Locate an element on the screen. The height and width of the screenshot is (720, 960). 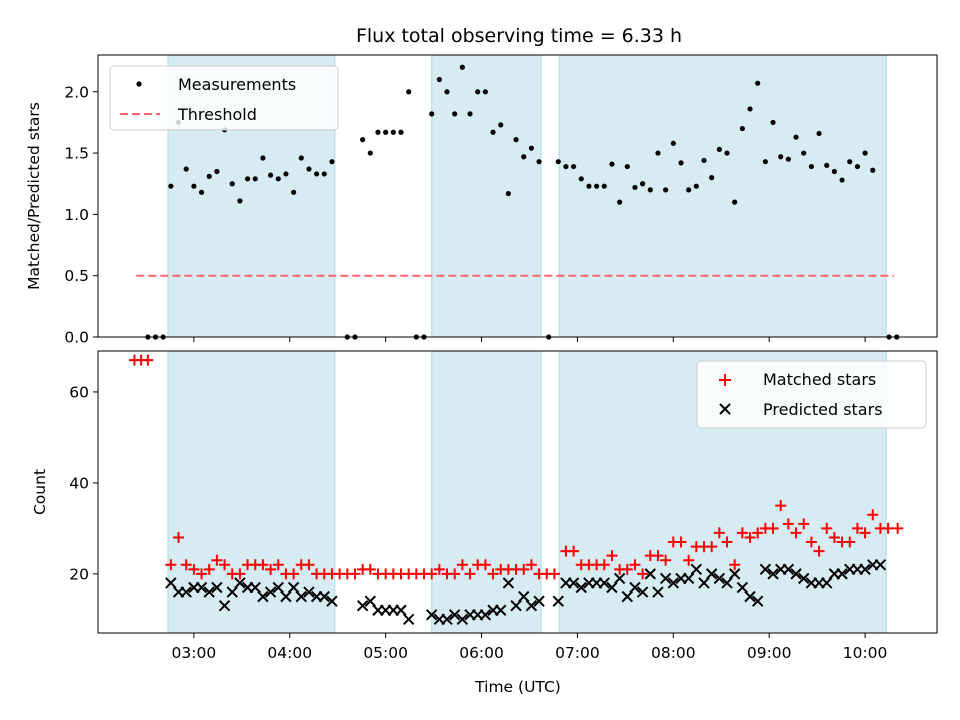
shaded-interval is located at coordinates (486, 196).